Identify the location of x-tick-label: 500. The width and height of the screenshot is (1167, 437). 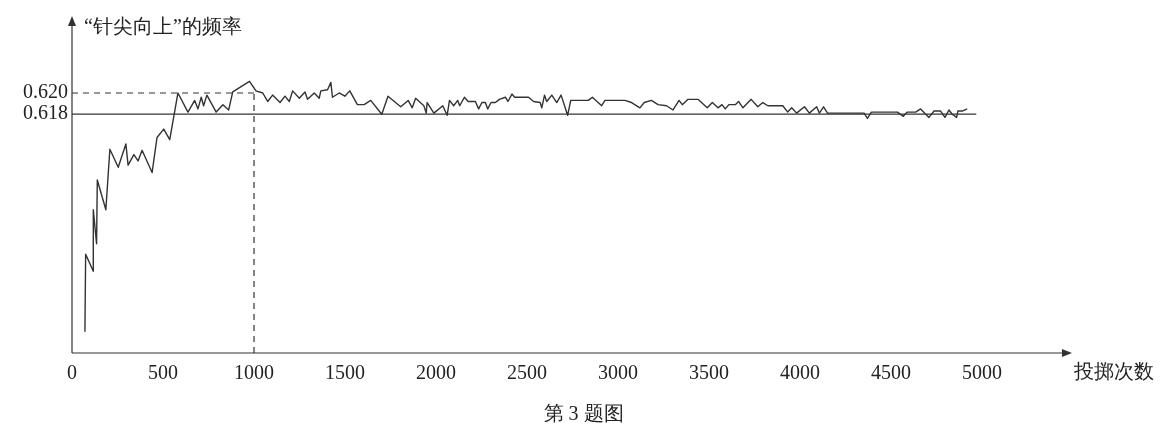
(163, 372).